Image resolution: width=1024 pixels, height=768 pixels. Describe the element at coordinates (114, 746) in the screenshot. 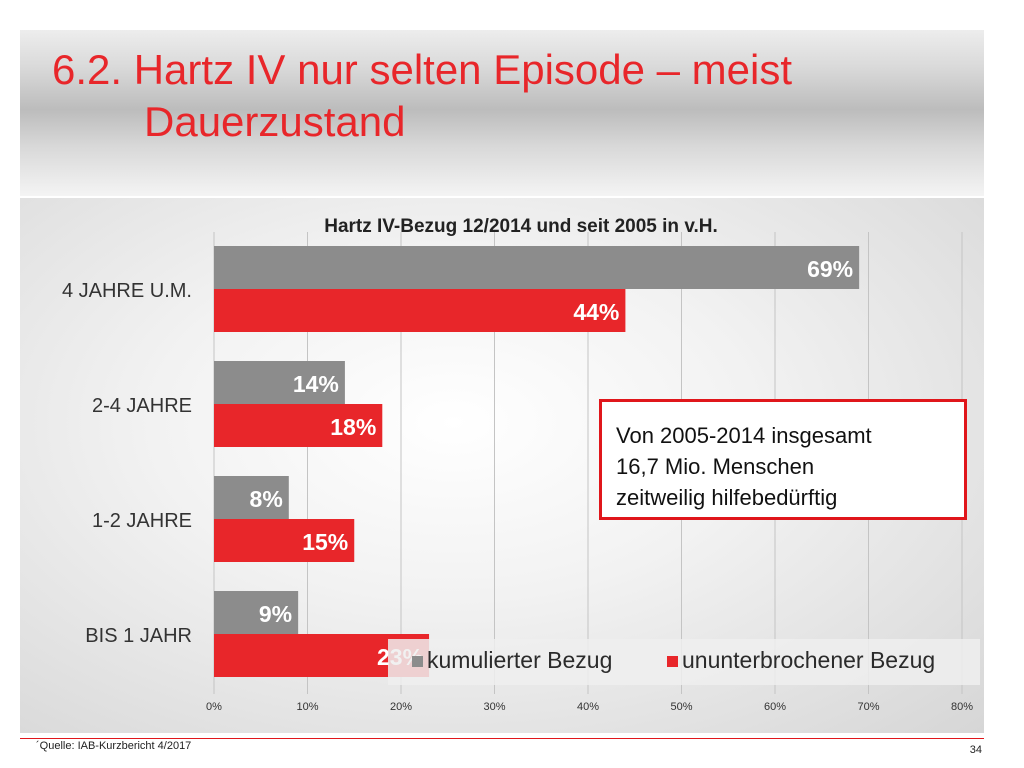

I see `footer-source: ´Quelle: IAB-Kurzbericht 4/2017` at that location.